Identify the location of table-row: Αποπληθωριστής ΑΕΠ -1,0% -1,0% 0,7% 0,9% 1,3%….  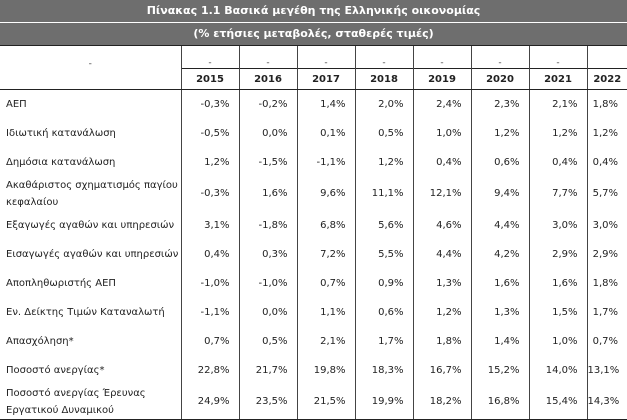
(313, 283).